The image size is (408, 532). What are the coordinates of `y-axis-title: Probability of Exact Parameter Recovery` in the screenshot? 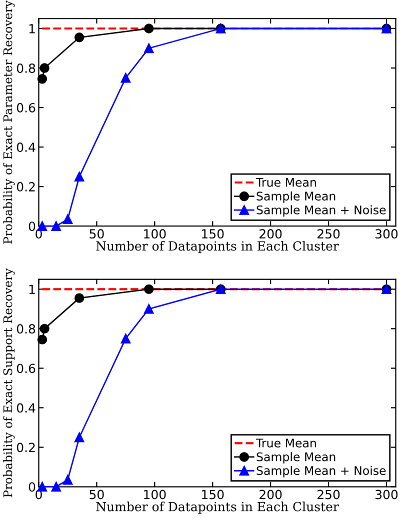 It's located at (9, 122).